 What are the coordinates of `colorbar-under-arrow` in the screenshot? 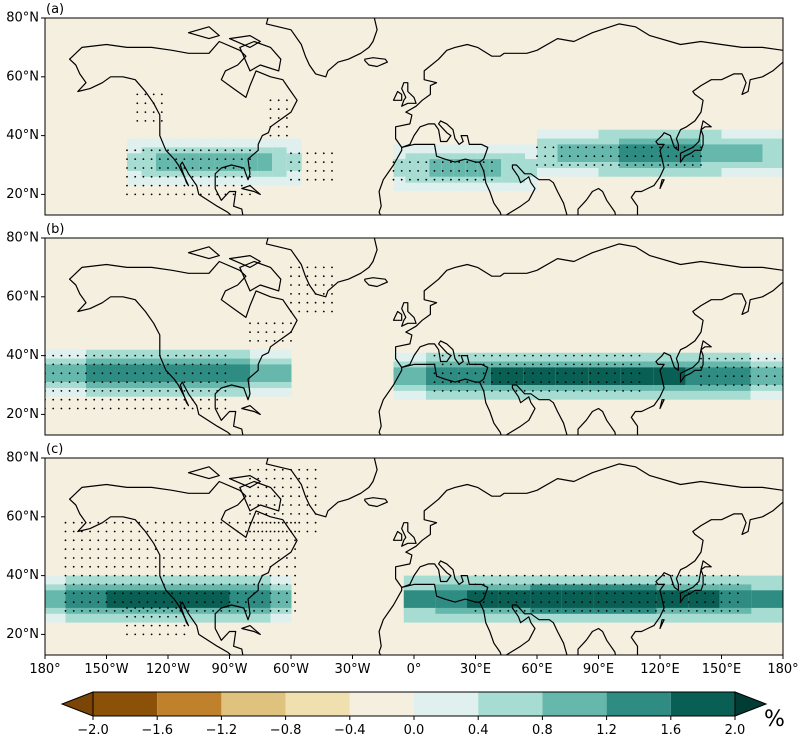 It's located at (77, 704).